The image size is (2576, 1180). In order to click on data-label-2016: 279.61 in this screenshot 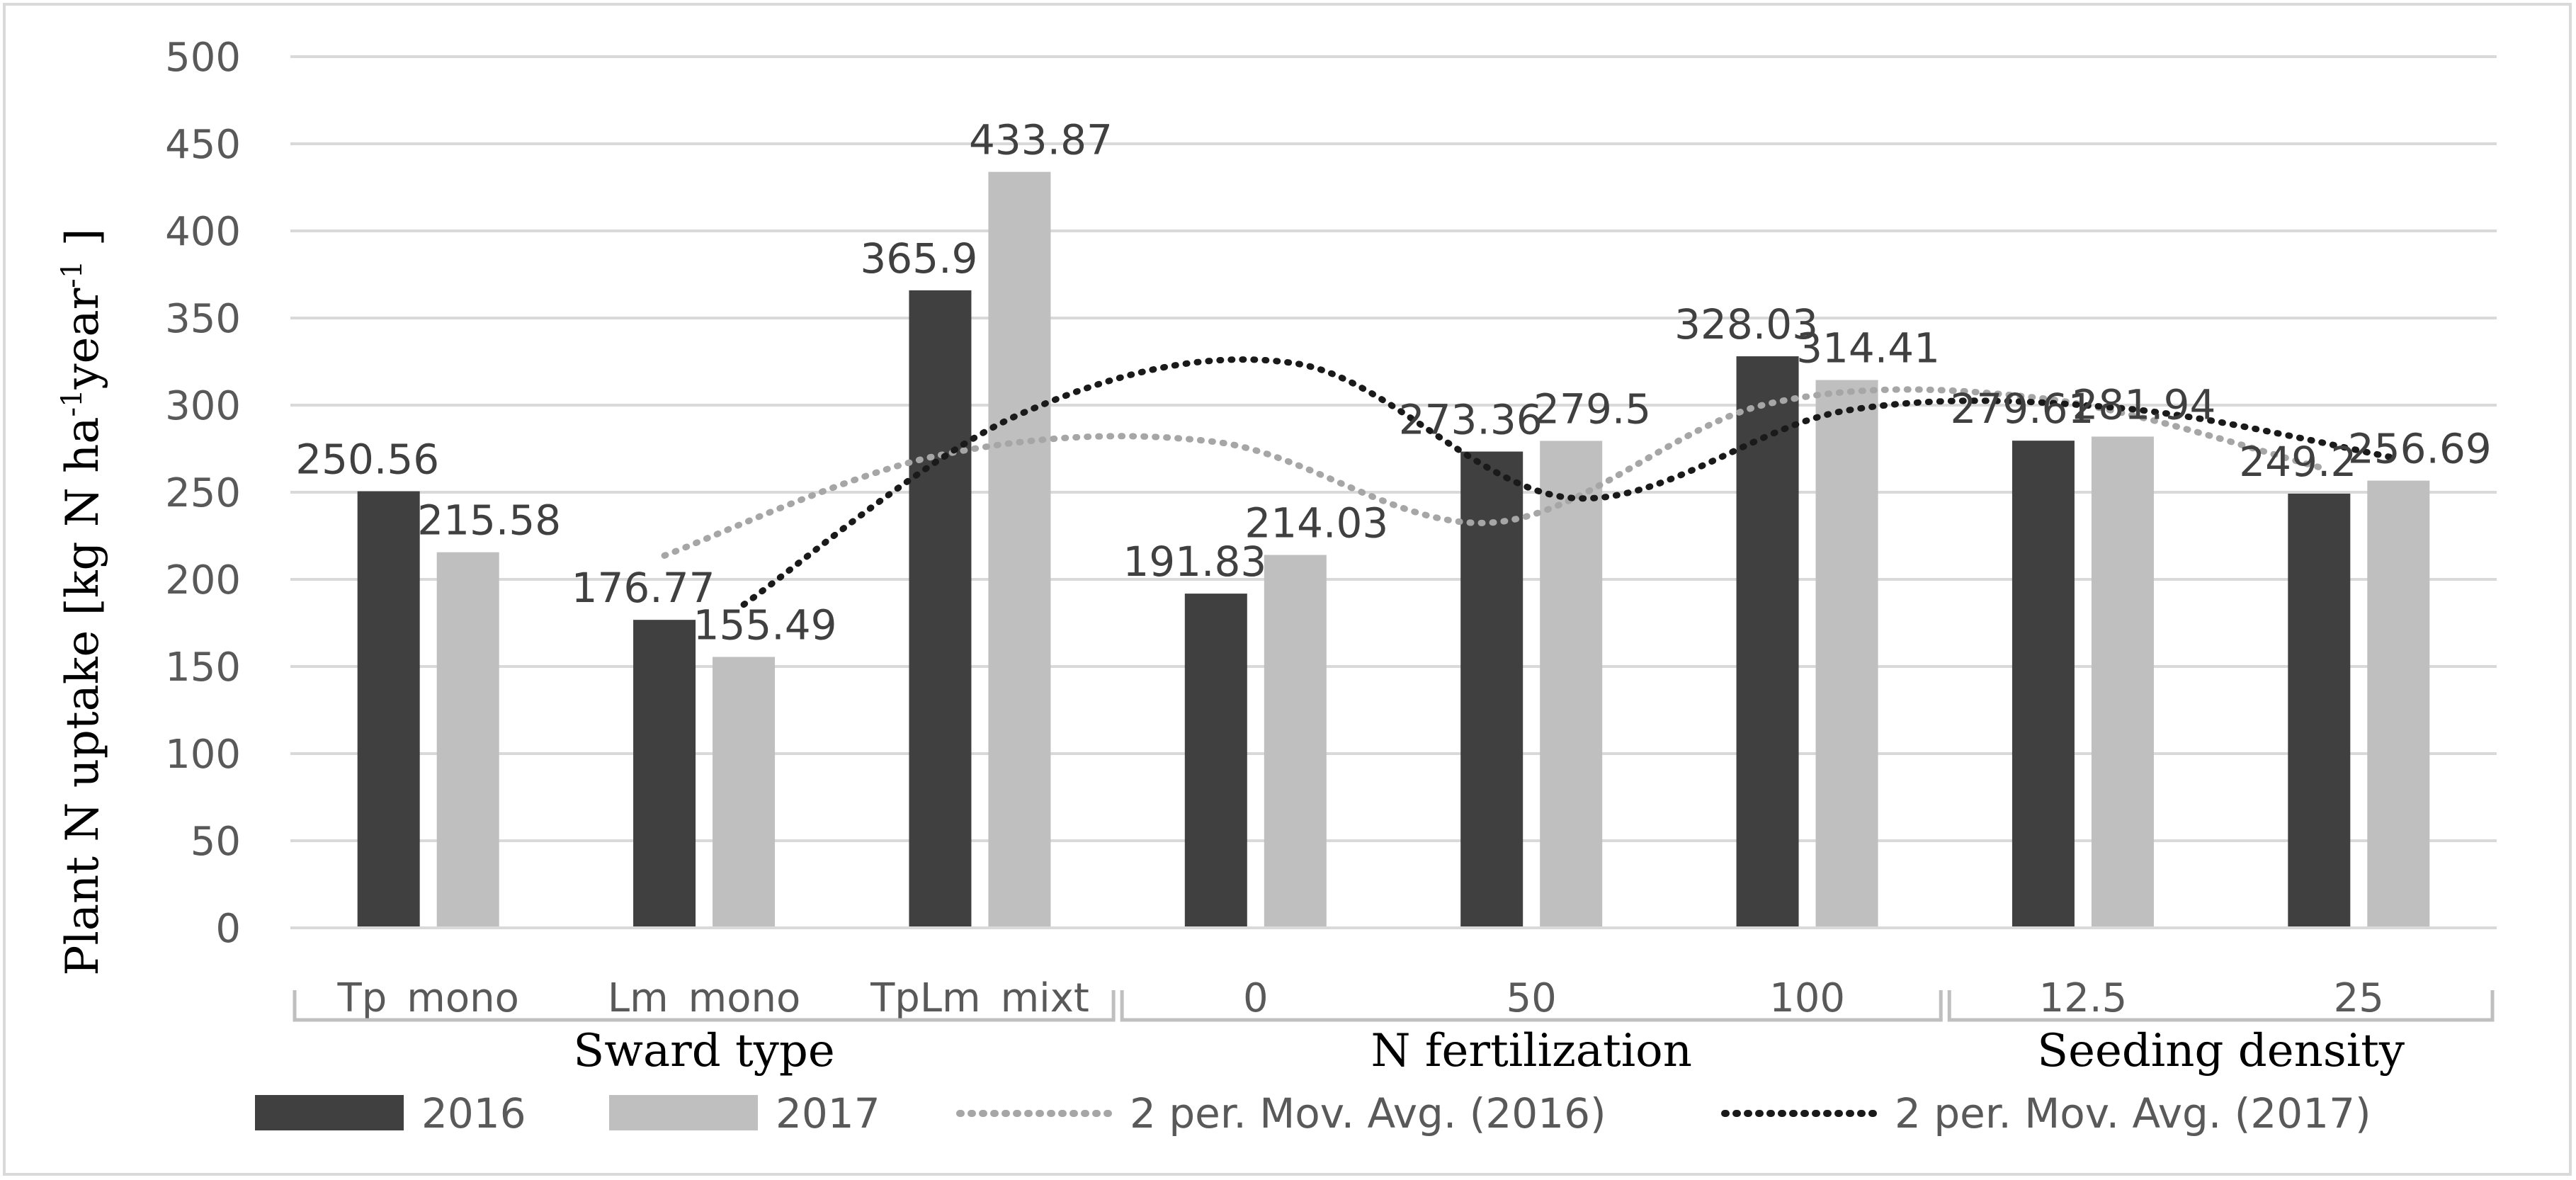, I will do `click(2022, 409)`.